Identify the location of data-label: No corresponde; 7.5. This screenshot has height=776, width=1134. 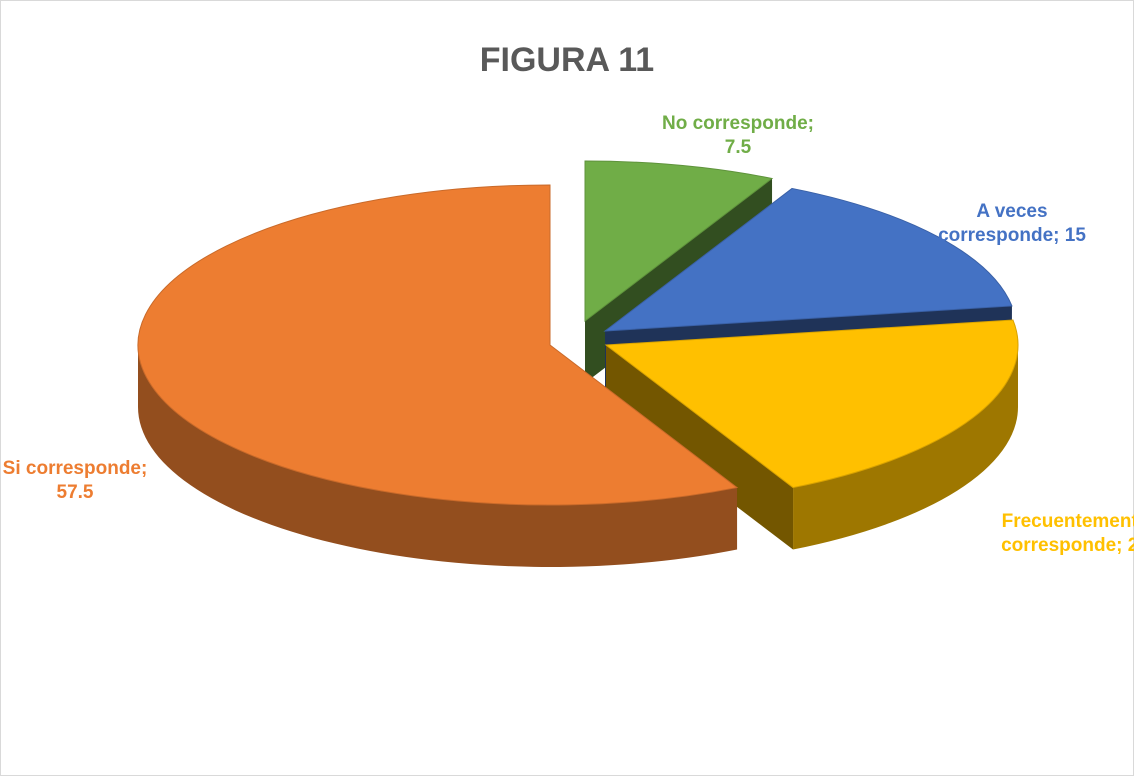
(738, 135).